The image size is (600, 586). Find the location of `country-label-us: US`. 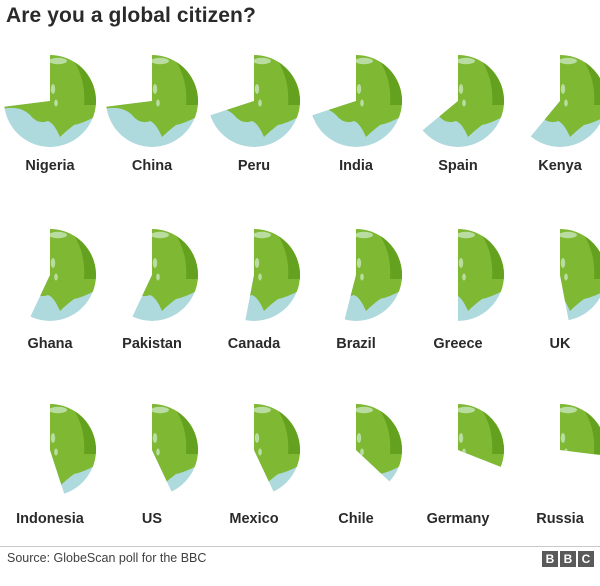

country-label-us: US is located at coordinates (152, 519).